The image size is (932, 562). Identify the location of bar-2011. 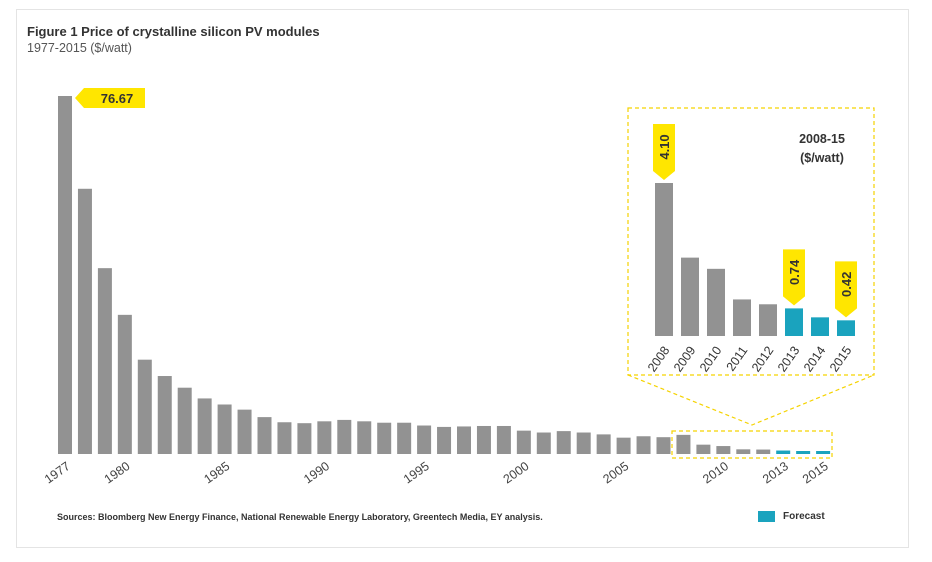
(743, 451).